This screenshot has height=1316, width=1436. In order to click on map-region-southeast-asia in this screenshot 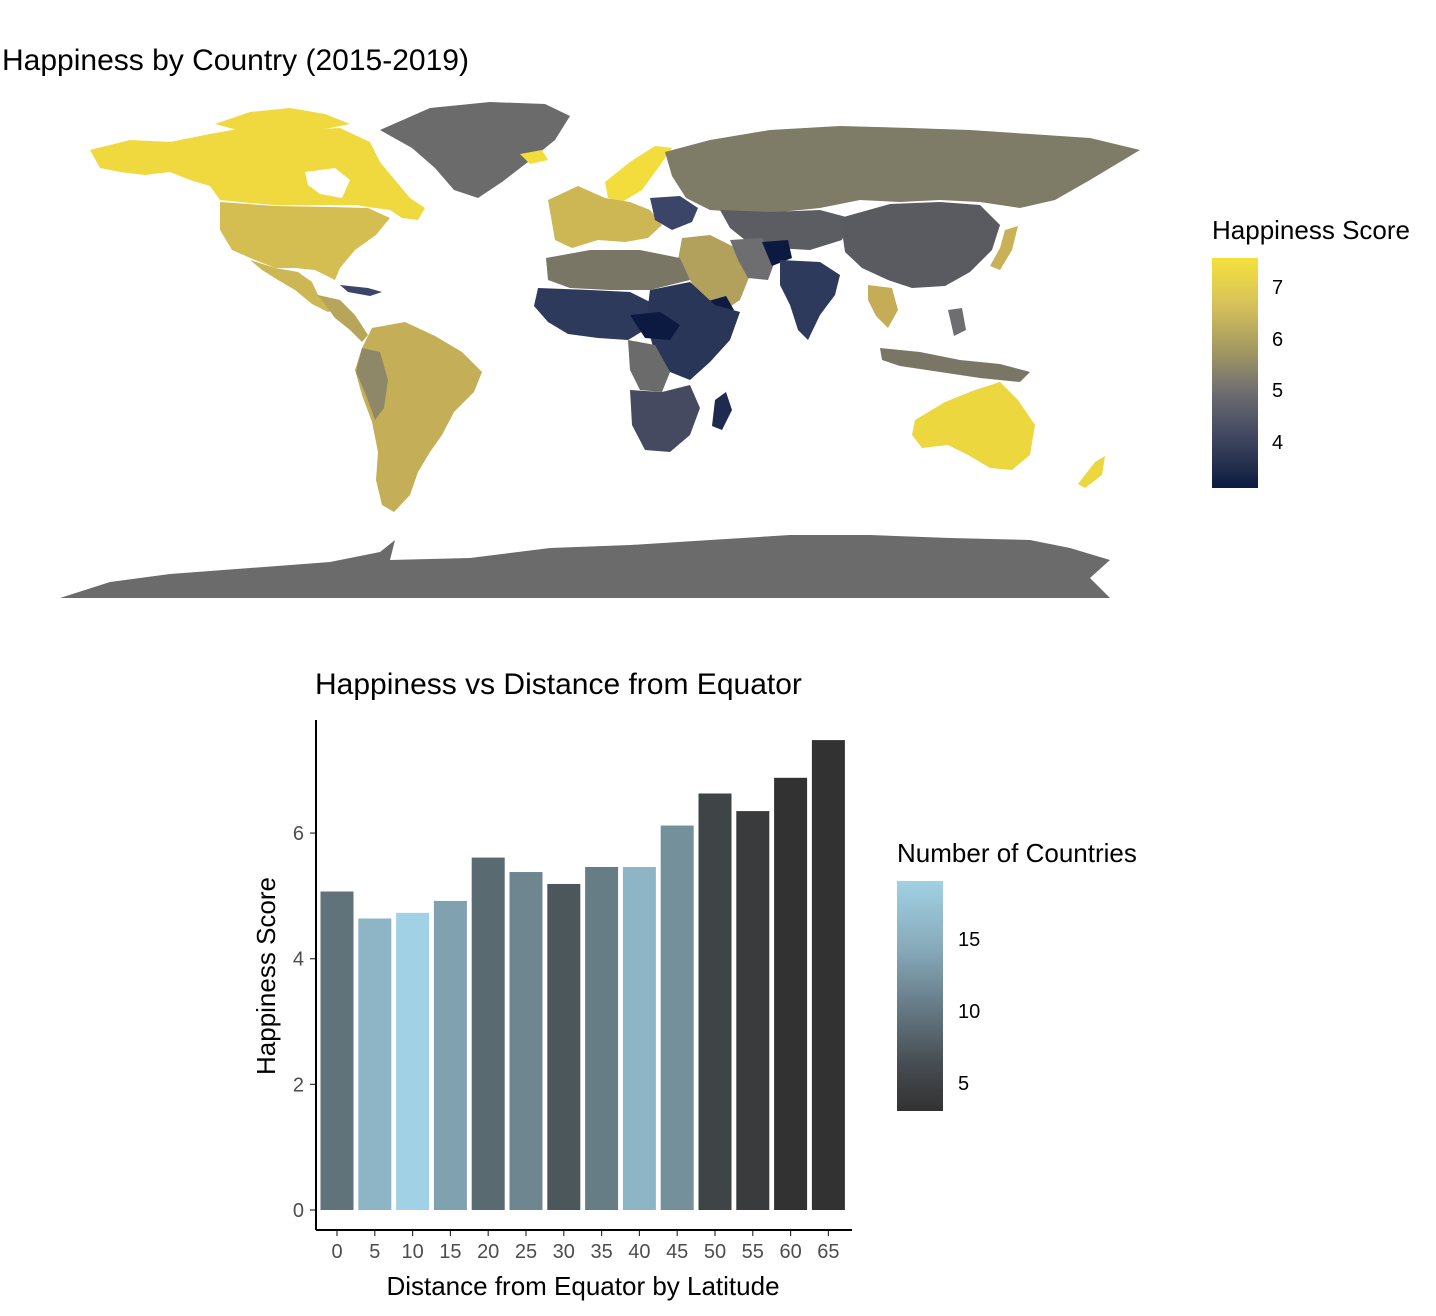, I will do `click(883, 306)`.